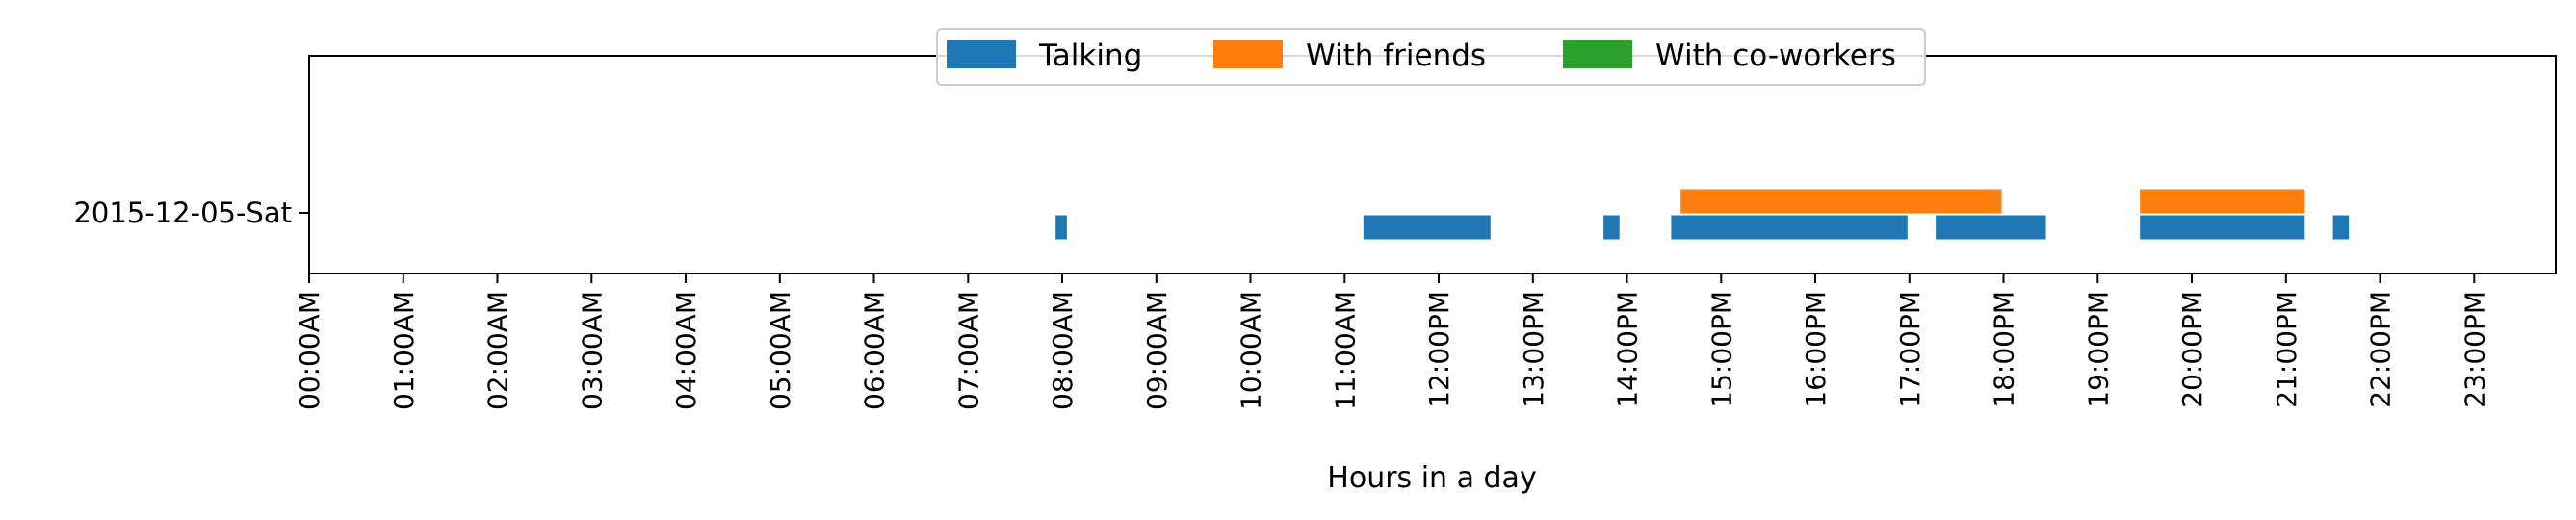 This screenshot has width=2576, height=520. What do you see at coordinates (1157, 351) in the screenshot?
I see `x-tick-label-9: 09:00AM` at bounding box center [1157, 351].